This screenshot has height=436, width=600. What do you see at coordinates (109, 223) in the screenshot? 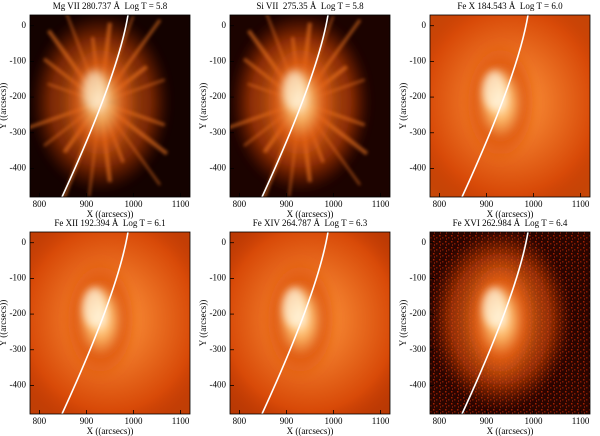
I see `panel-title: Fe XII 192.394 Å Log T = 6.1` at bounding box center [109, 223].